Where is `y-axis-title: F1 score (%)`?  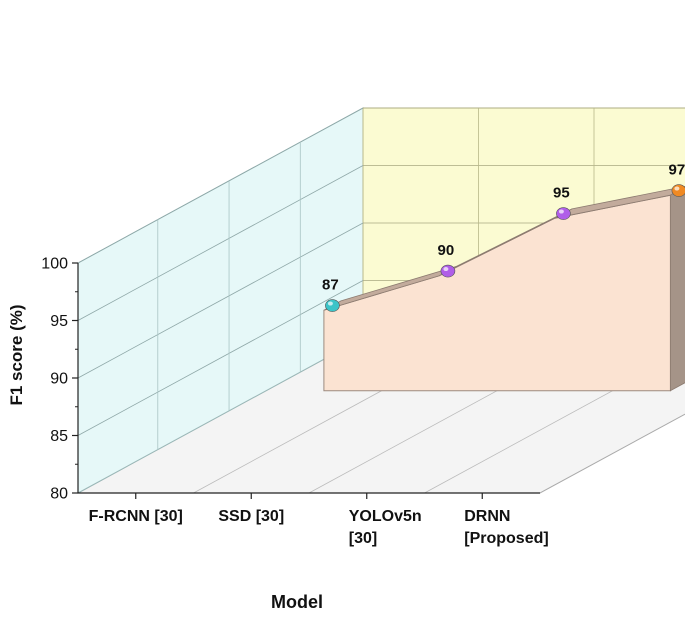
y-axis-title: F1 score (%) is located at coordinates (16, 354).